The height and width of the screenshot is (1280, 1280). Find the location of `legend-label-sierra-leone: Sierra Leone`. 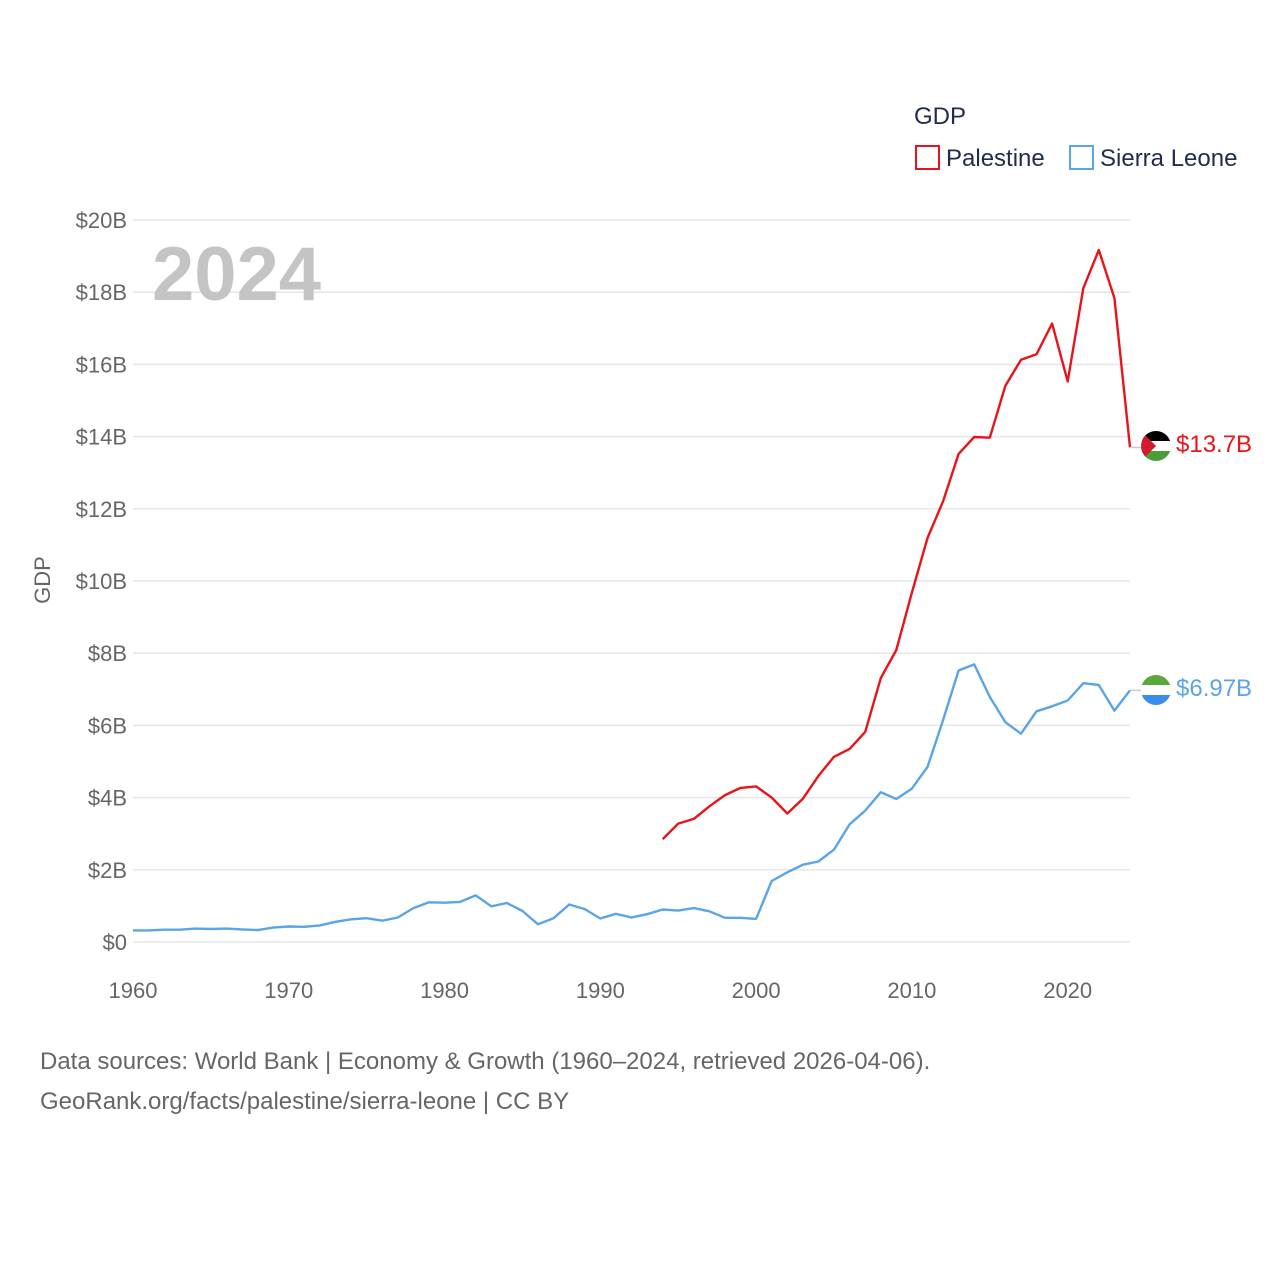

legend-label-sierra-leone: Sierra Leone is located at coordinates (1168, 158).